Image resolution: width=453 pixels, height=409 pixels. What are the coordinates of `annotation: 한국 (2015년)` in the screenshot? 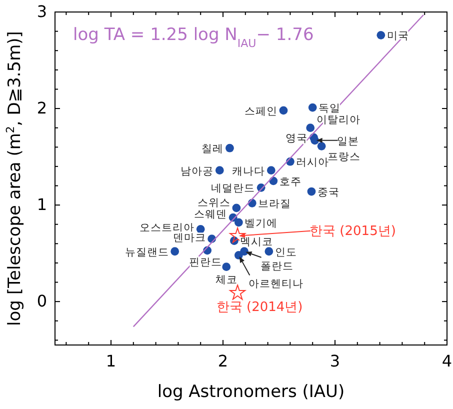 It's located at (353, 231).